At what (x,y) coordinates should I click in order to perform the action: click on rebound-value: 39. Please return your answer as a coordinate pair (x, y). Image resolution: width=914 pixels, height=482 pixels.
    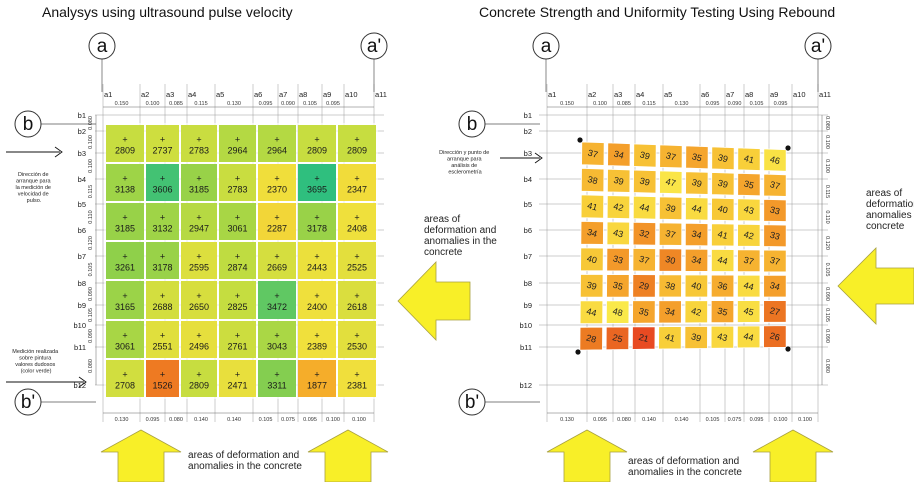
    Looking at the image, I should click on (645, 181).